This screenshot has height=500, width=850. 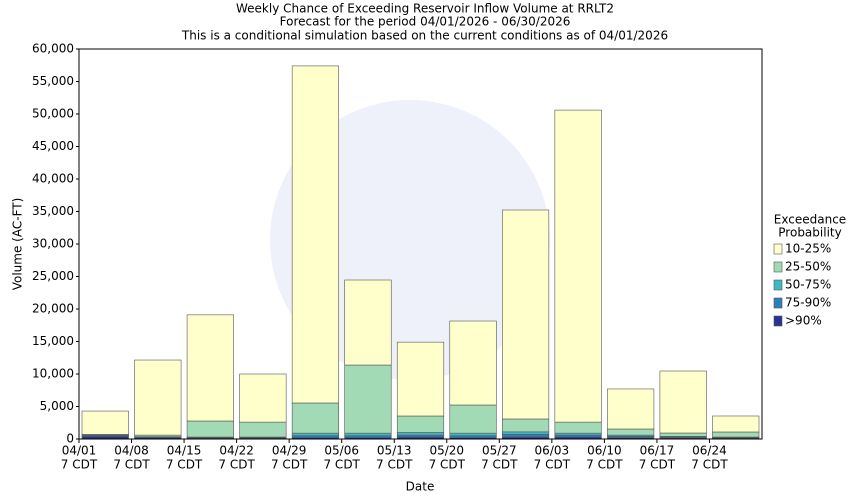 What do you see at coordinates (394, 451) in the screenshot?
I see `x-tick-label: 05/13` at bounding box center [394, 451].